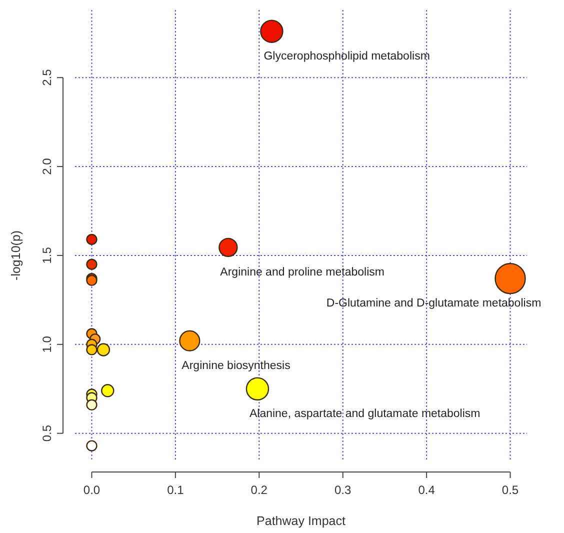 The height and width of the screenshot is (533, 564). I want to click on y-tick-label: 2.0, so click(47, 166).